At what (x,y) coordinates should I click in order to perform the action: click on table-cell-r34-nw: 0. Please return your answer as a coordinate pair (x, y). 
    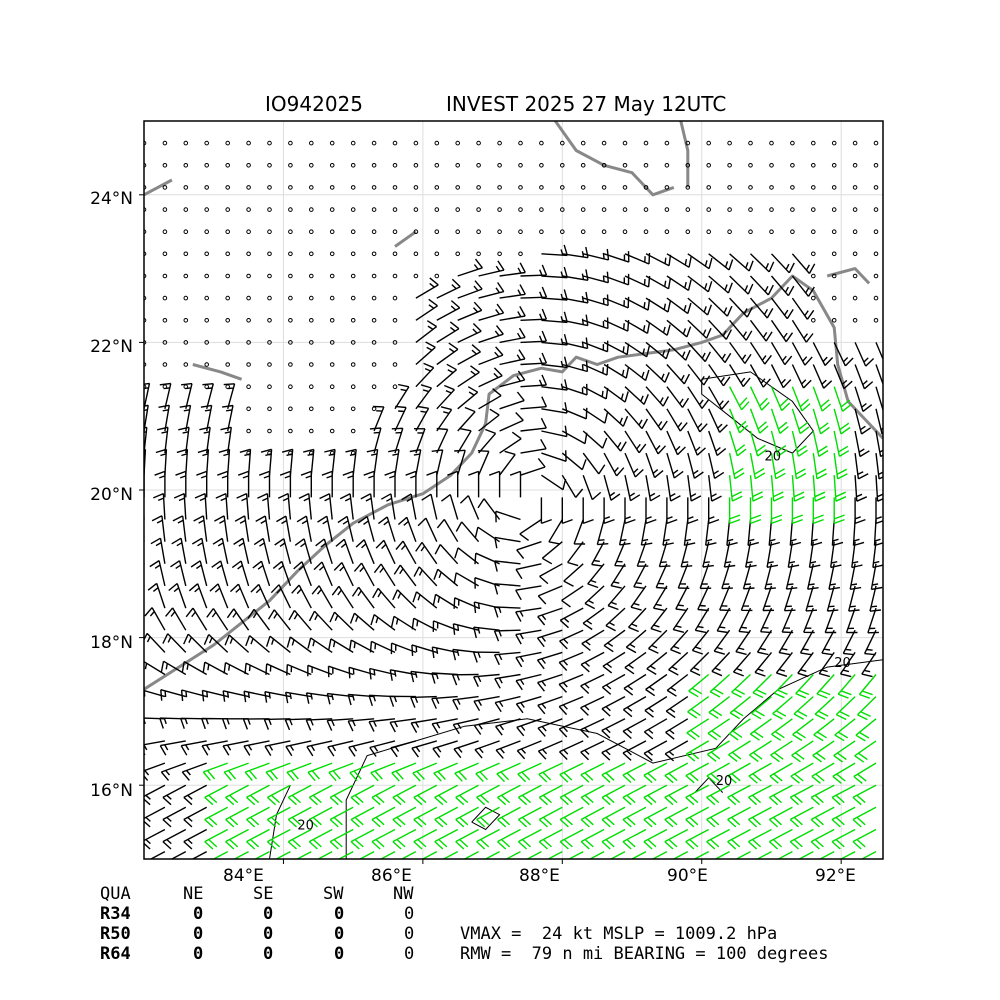
    Looking at the image, I should click on (409, 914).